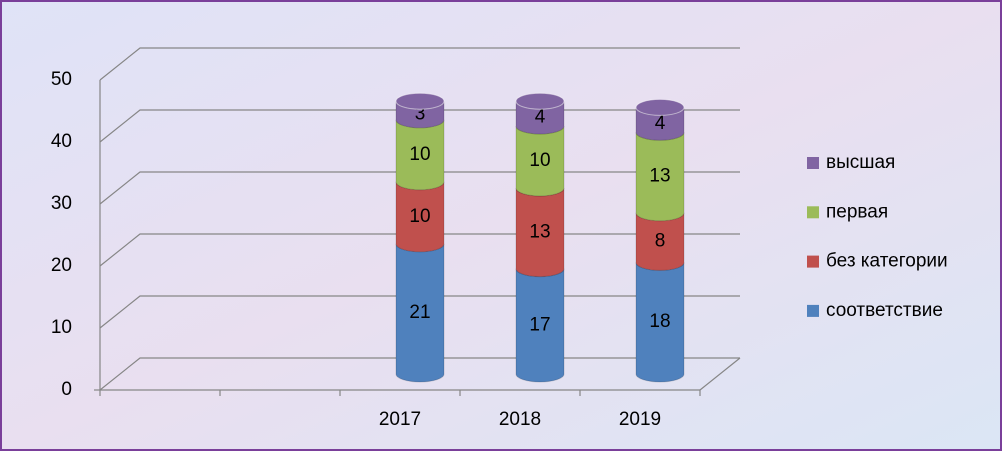  What do you see at coordinates (66, 389) in the screenshot?
I see `y-tick-label: 0` at bounding box center [66, 389].